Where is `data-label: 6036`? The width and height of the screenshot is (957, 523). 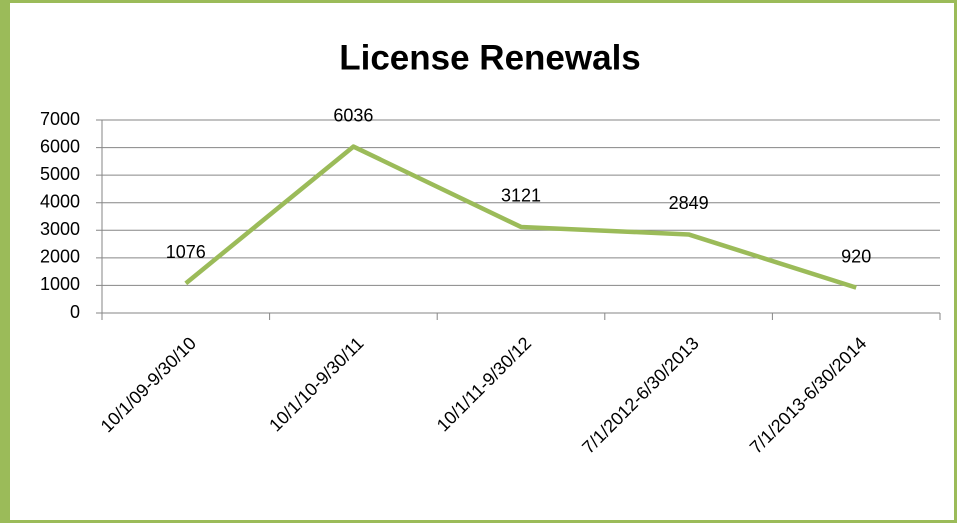 data-label: 6036 is located at coordinates (353, 115).